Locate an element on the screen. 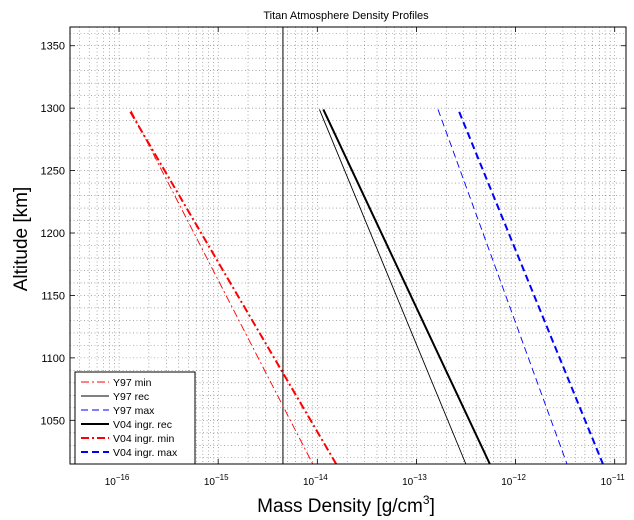  x-tick-label: 10−14 is located at coordinates (315, 480).